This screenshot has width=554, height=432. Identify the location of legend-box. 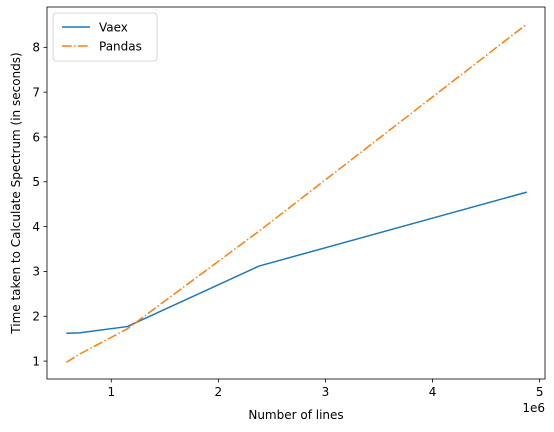
(105, 37).